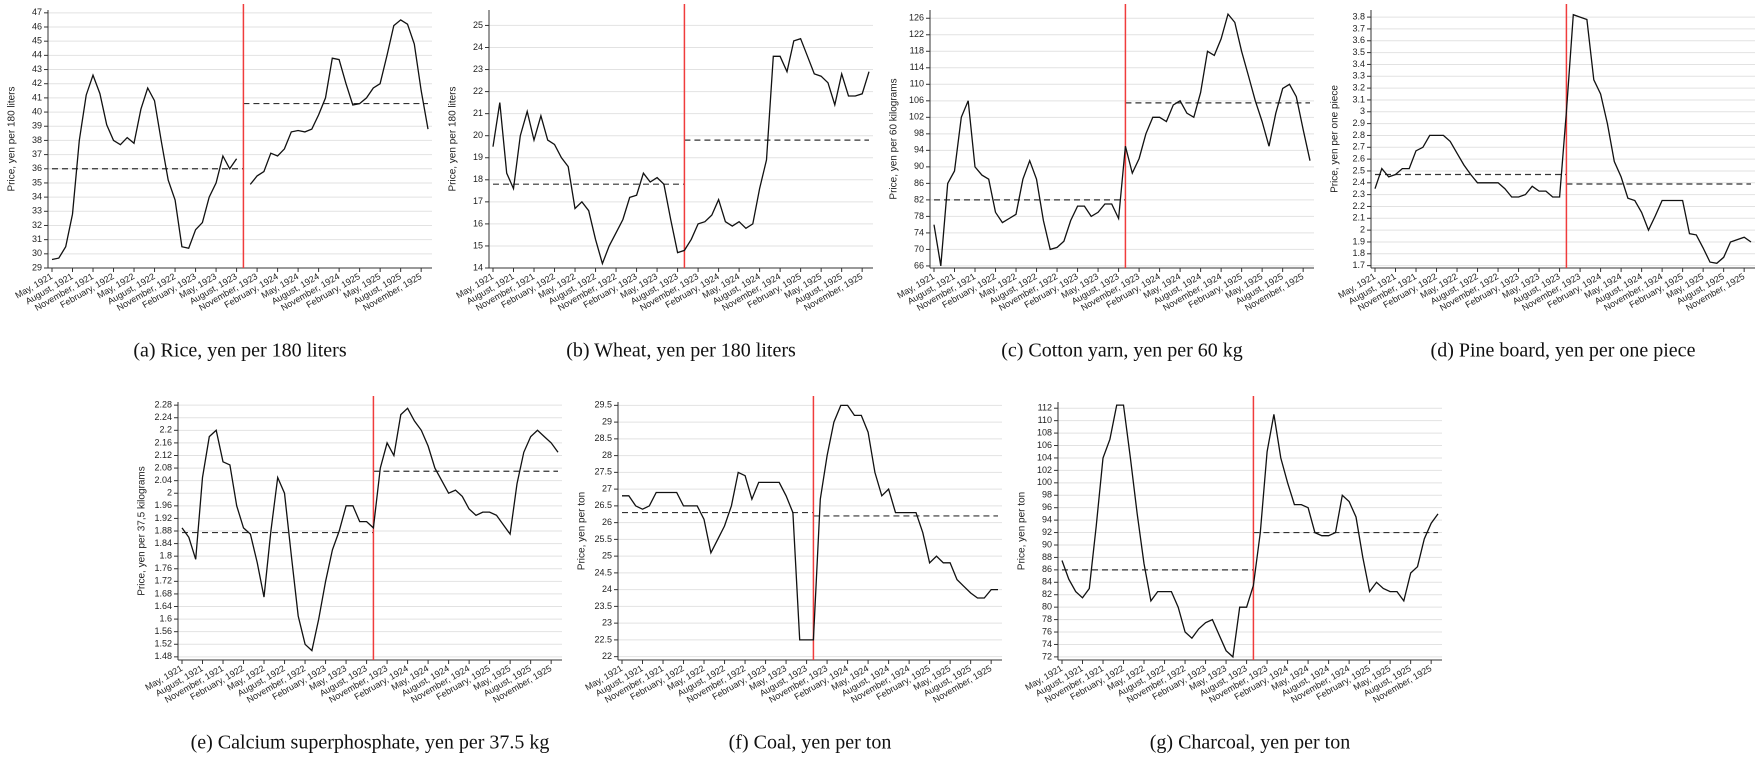 The height and width of the screenshot is (764, 1764). Describe the element at coordinates (163, 417) in the screenshot. I see `y-tick-label: 2.24` at that location.